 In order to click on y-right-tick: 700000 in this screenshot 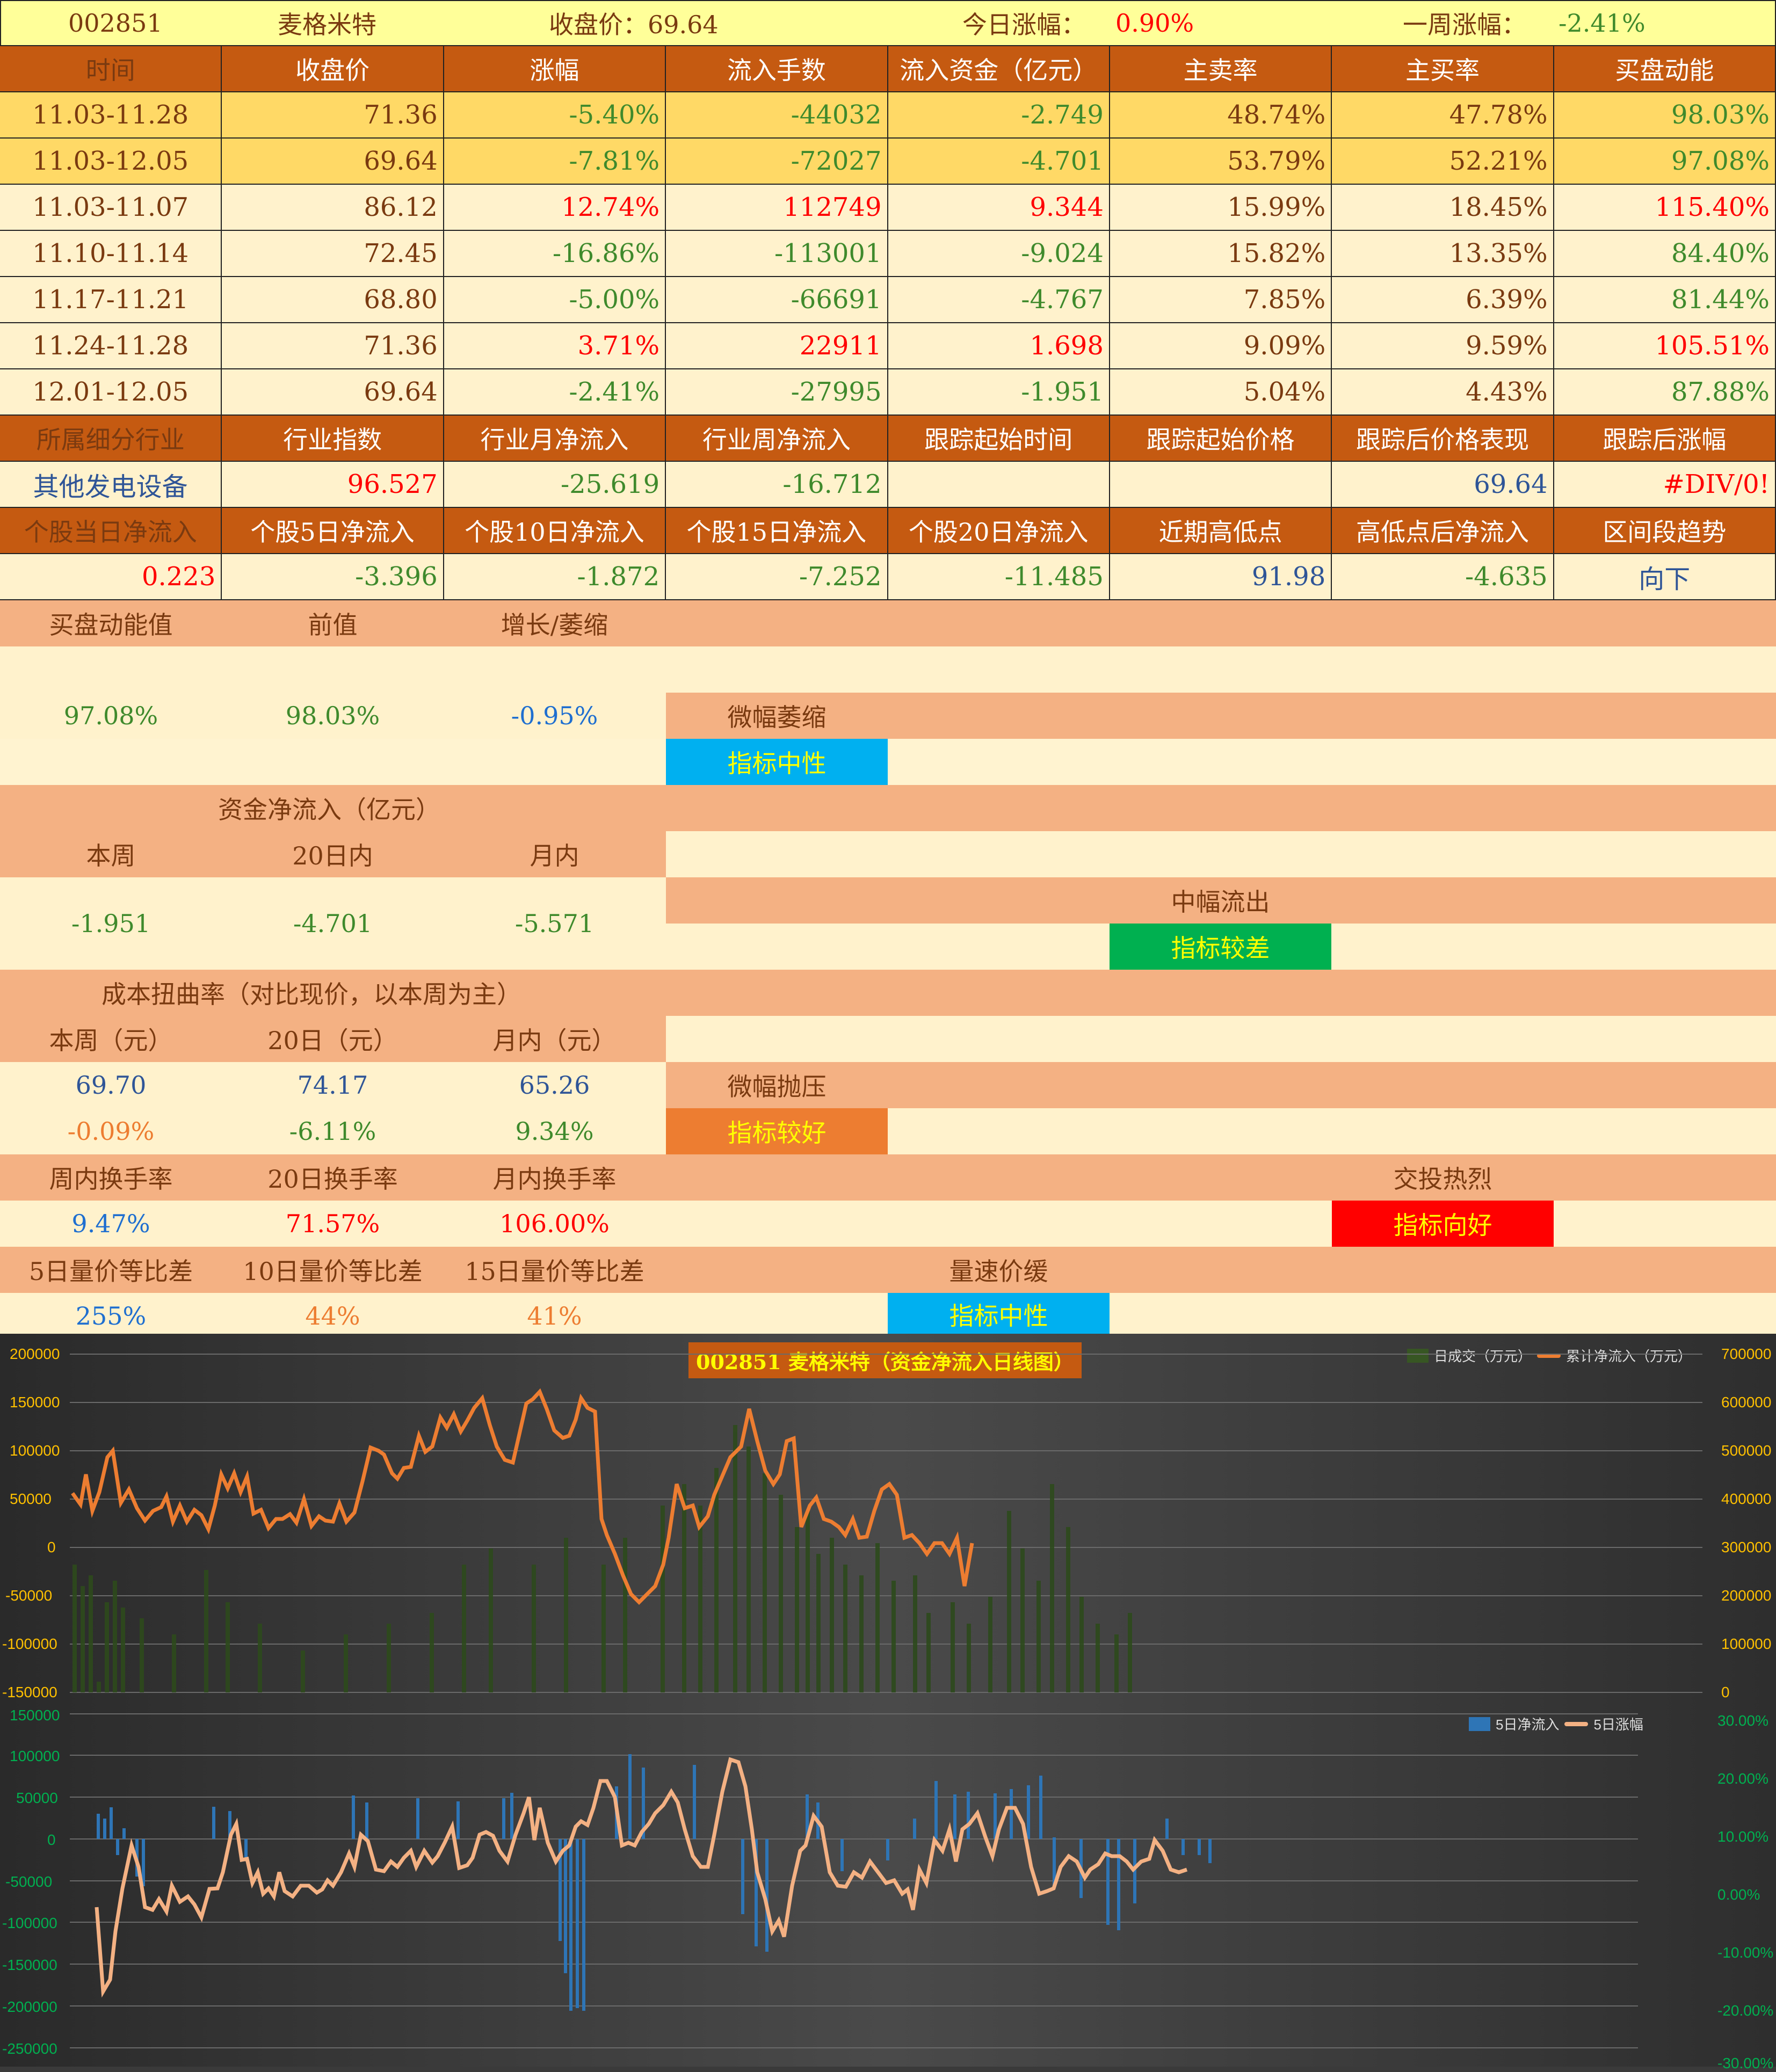, I will do `click(1746, 1354)`.